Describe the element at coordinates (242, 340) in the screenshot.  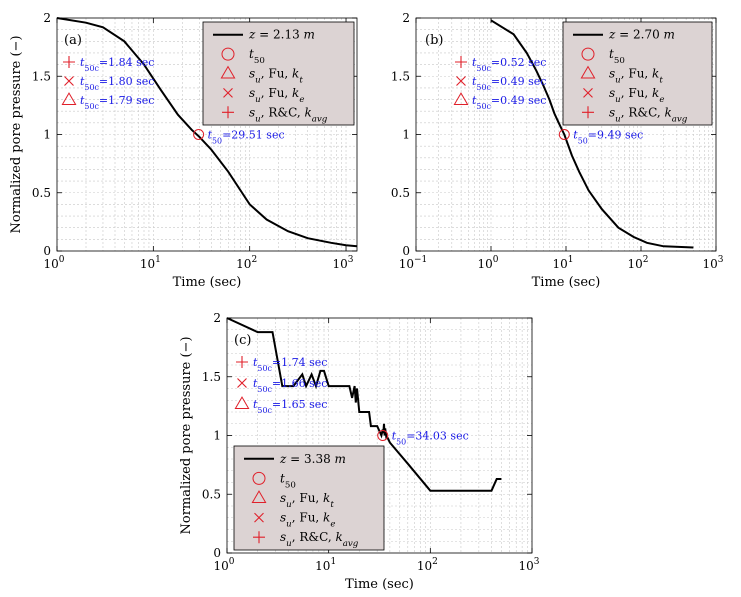
I see `panel-label: (c)` at that location.